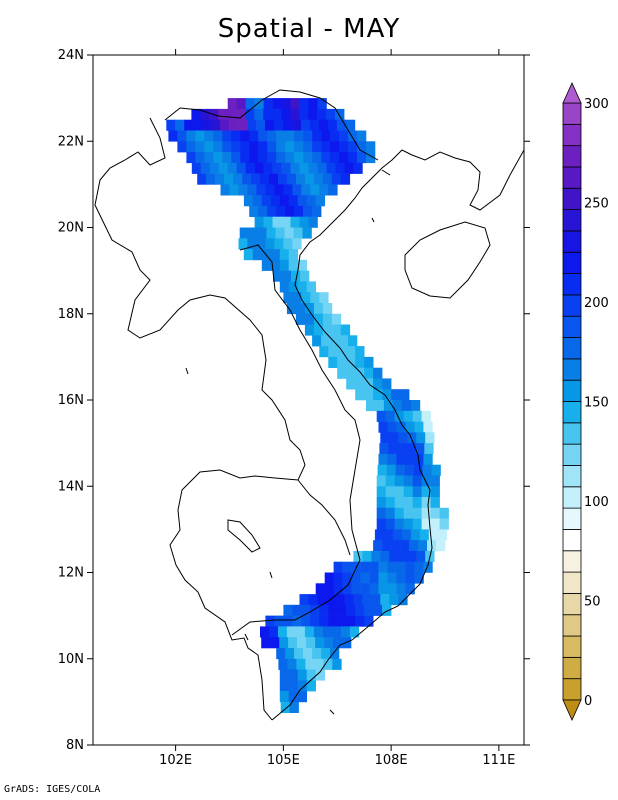 The image size is (618, 800). What do you see at coordinates (498, 760) in the screenshot?
I see `lon-tick-label: 111E` at bounding box center [498, 760].